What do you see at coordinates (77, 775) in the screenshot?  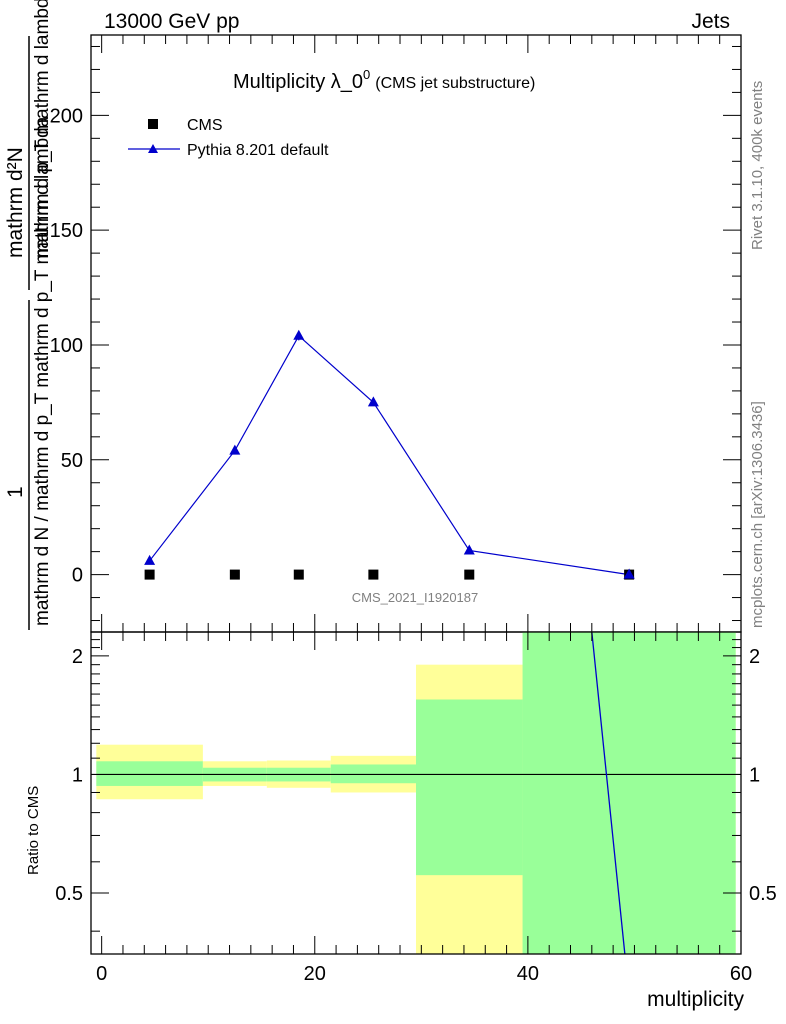 I see `ratio-y-tick-label-left: 1` at bounding box center [77, 775].